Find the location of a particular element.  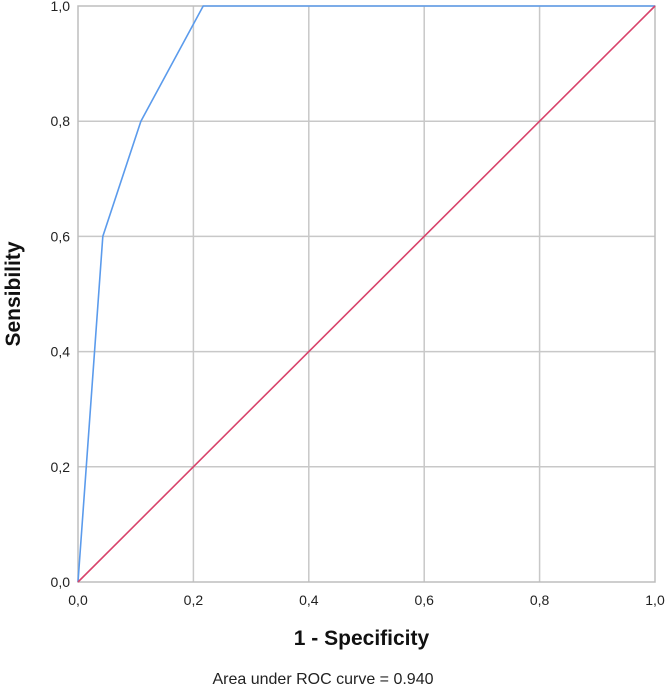

x-tick-labels: 0,0 0,2 0,4 0,6 0,8 1,0 is located at coordinates (366, 600).